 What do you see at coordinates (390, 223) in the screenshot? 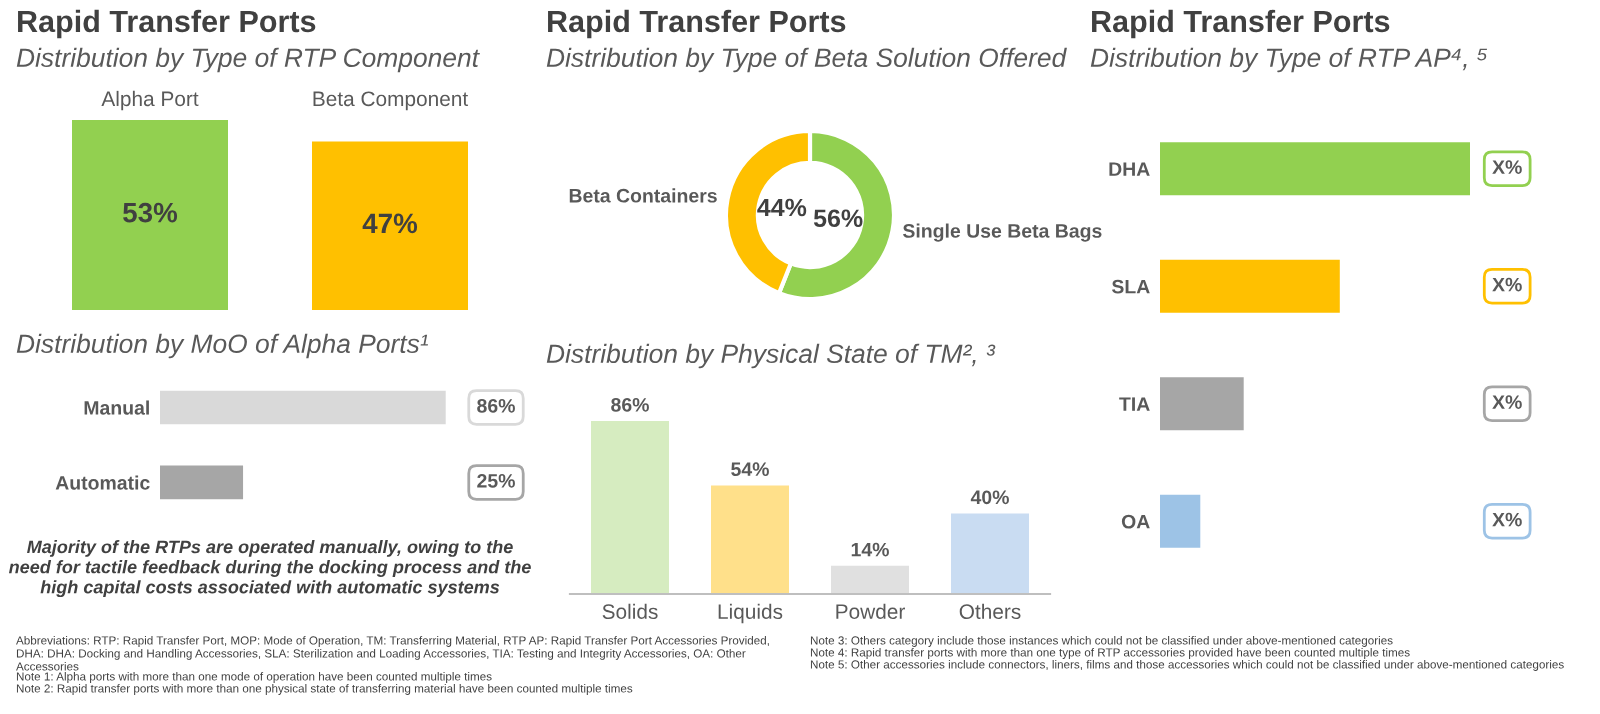
I see `data-label: 47%` at bounding box center [390, 223].